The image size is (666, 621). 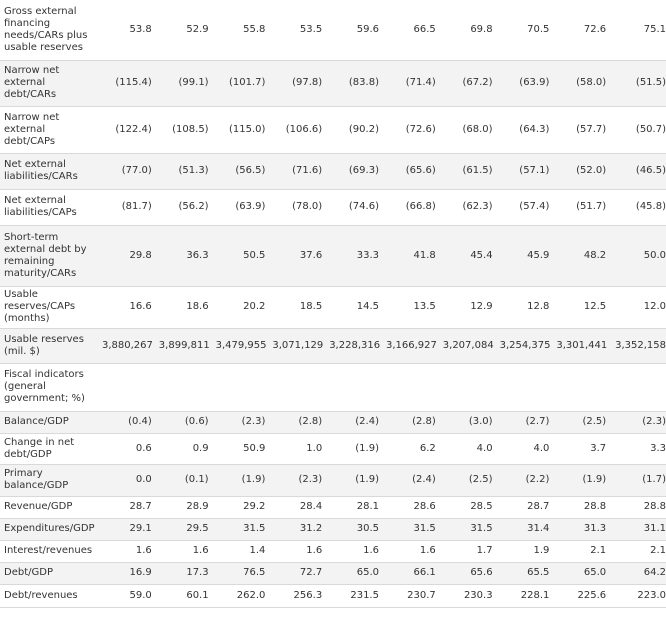 I want to click on cell-value: 0.6, so click(x=126, y=449).